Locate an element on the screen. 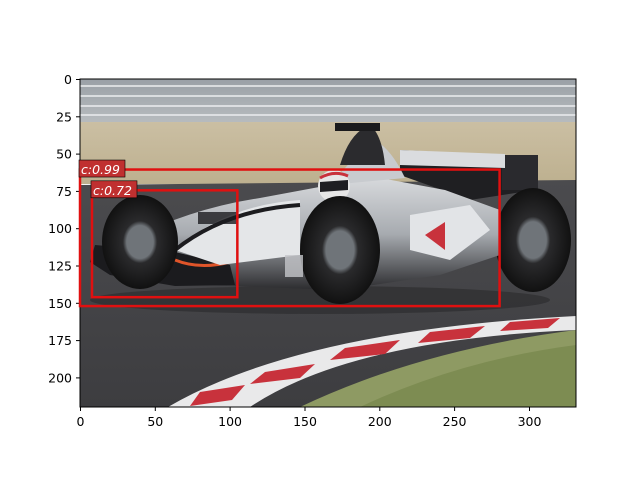 The width and height of the screenshot is (640, 480). detection-box is located at coordinates (164, 244).